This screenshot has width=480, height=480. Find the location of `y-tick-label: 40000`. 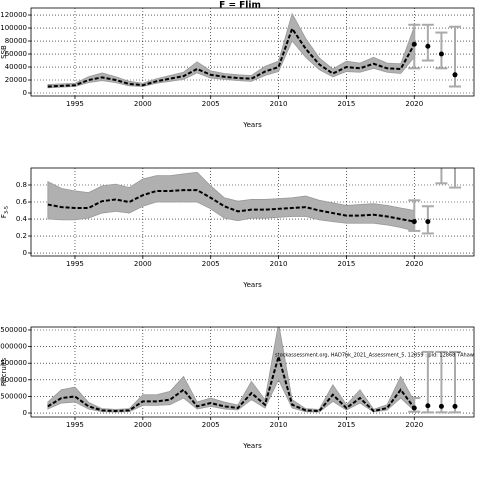

y-tick-label: 40000 is located at coordinates (16, 67).